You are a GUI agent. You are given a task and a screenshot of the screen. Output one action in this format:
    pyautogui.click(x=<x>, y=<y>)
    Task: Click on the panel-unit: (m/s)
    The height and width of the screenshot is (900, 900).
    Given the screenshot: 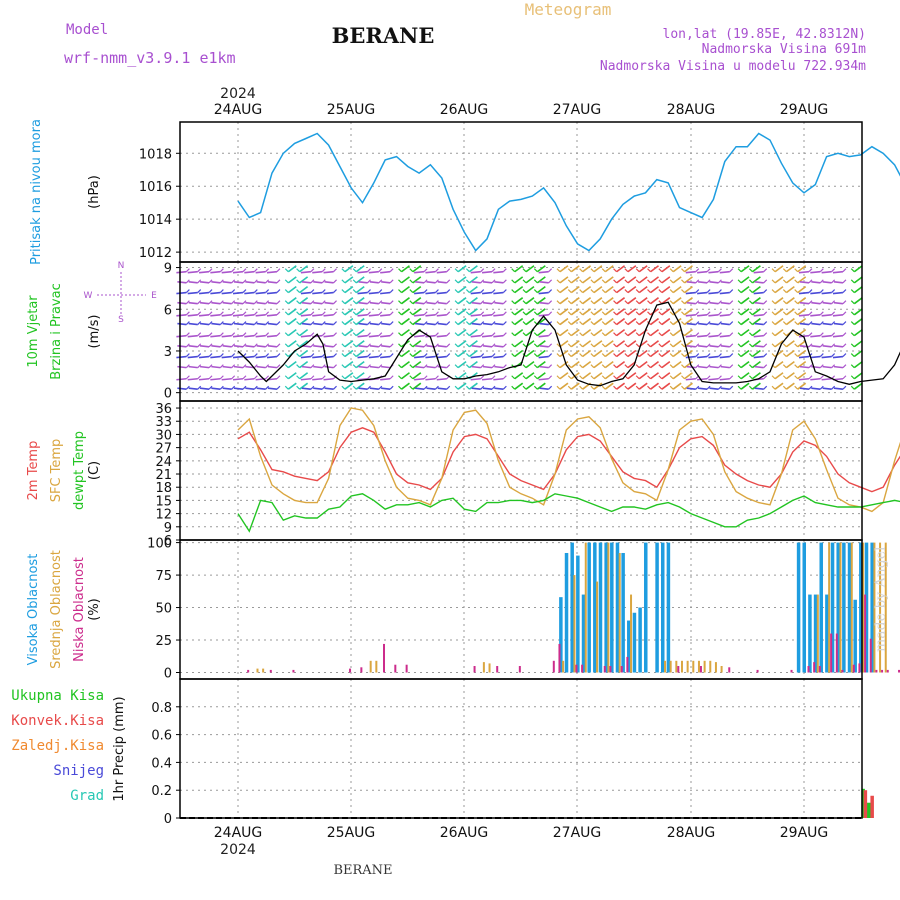 What is the action you would take?
    pyautogui.click(x=94, y=332)
    